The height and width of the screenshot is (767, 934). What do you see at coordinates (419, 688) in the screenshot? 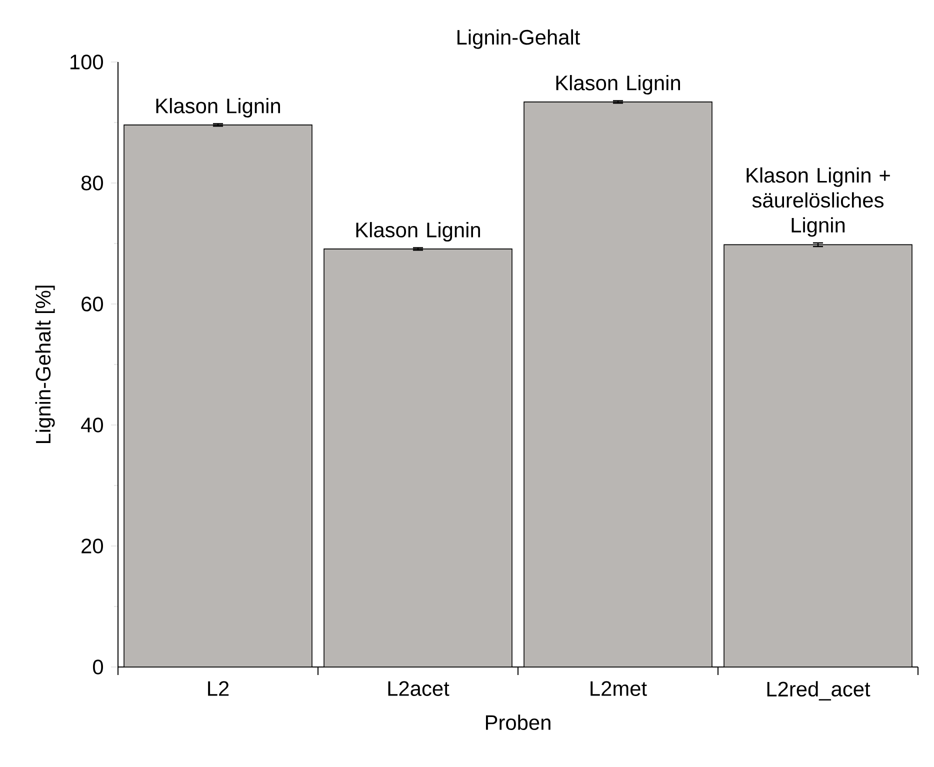
I see `x-tick-label: L2acet` at bounding box center [419, 688].